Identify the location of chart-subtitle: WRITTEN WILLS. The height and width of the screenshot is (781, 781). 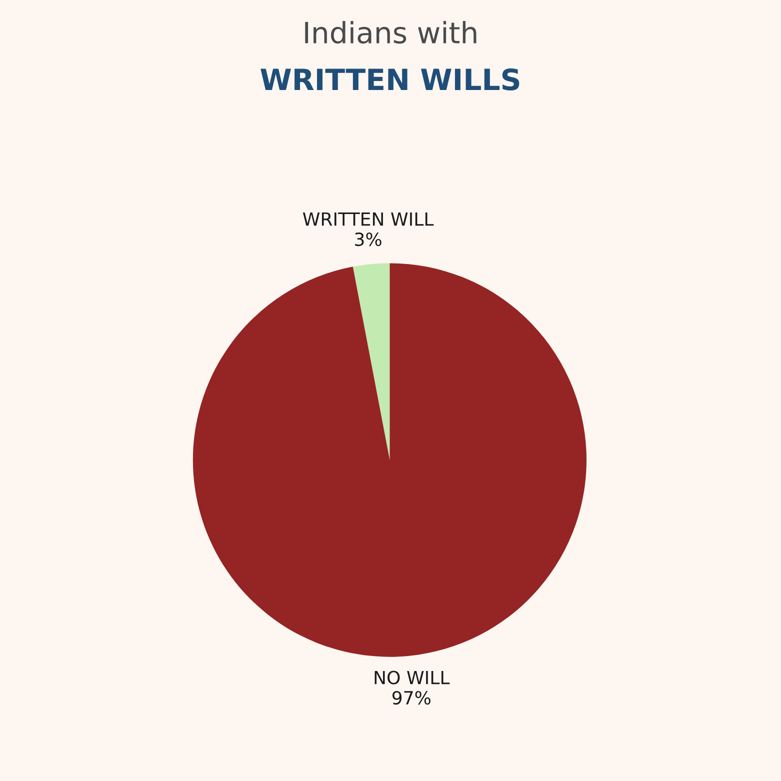
(390, 79).